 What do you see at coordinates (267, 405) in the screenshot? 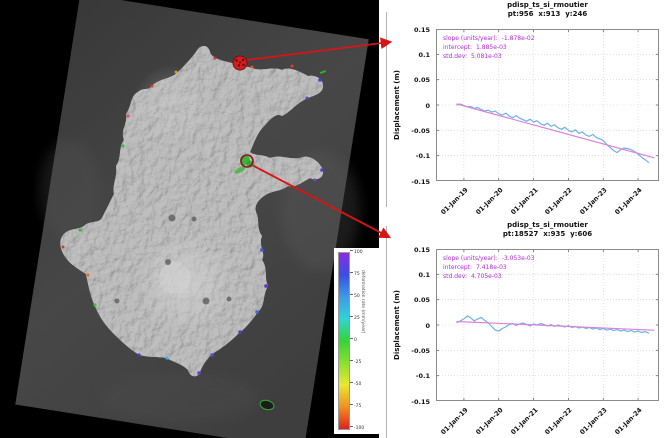
I see `islet` at bounding box center [267, 405].